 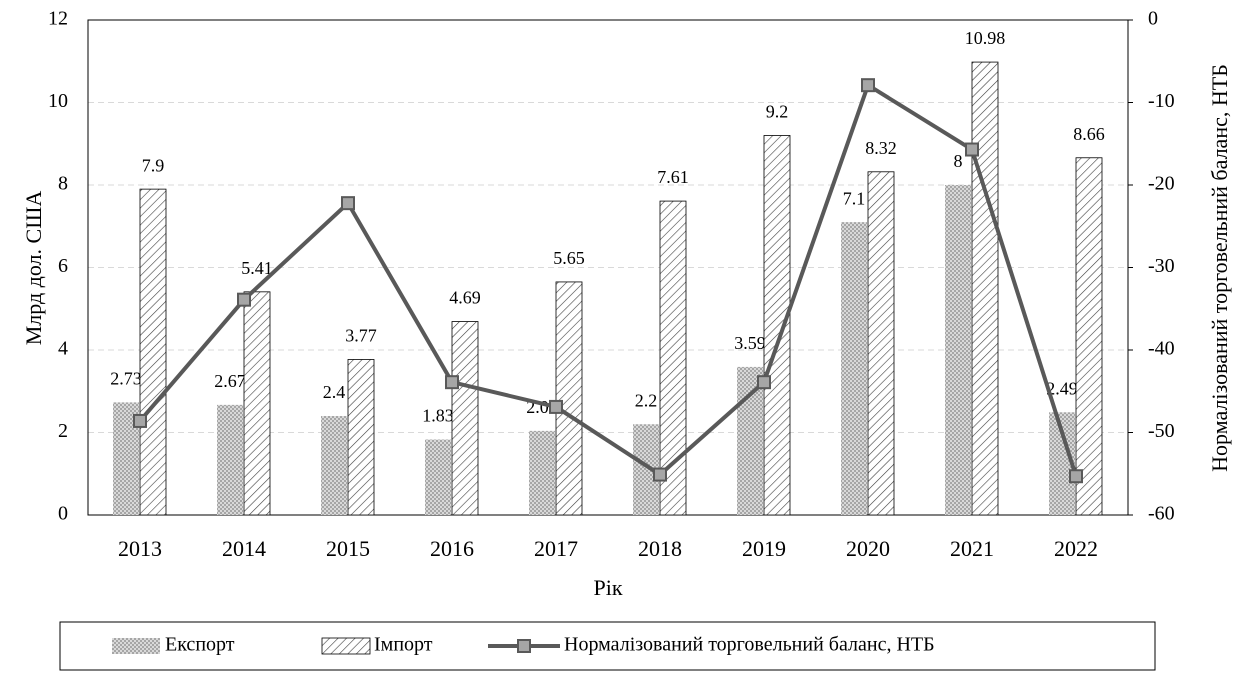 I want to click on data-label: 7.1, so click(x=854, y=198).